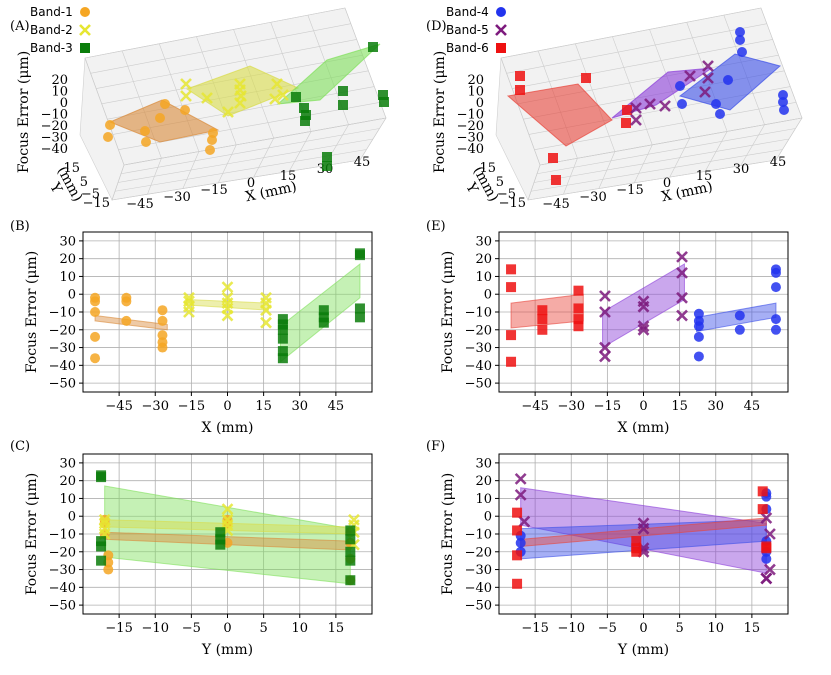 This screenshot has width=831, height=675. Describe the element at coordinates (506, 194) in the screenshot. I see `y-tick-label: −5` at that location.